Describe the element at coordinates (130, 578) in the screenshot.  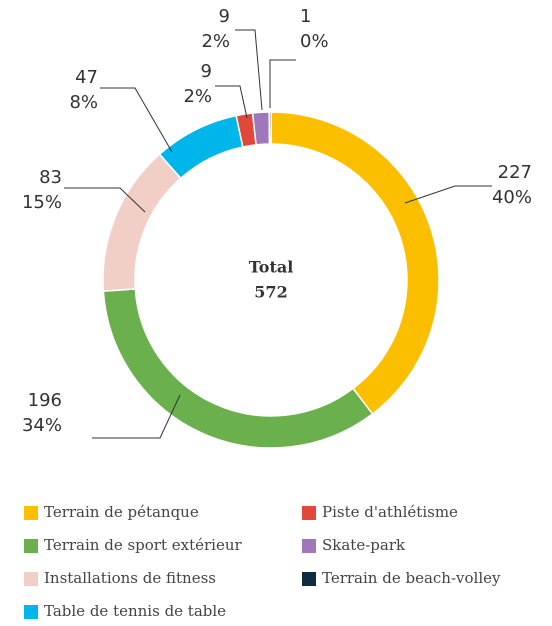
I see `legend-label: Installations de fitness` at that location.